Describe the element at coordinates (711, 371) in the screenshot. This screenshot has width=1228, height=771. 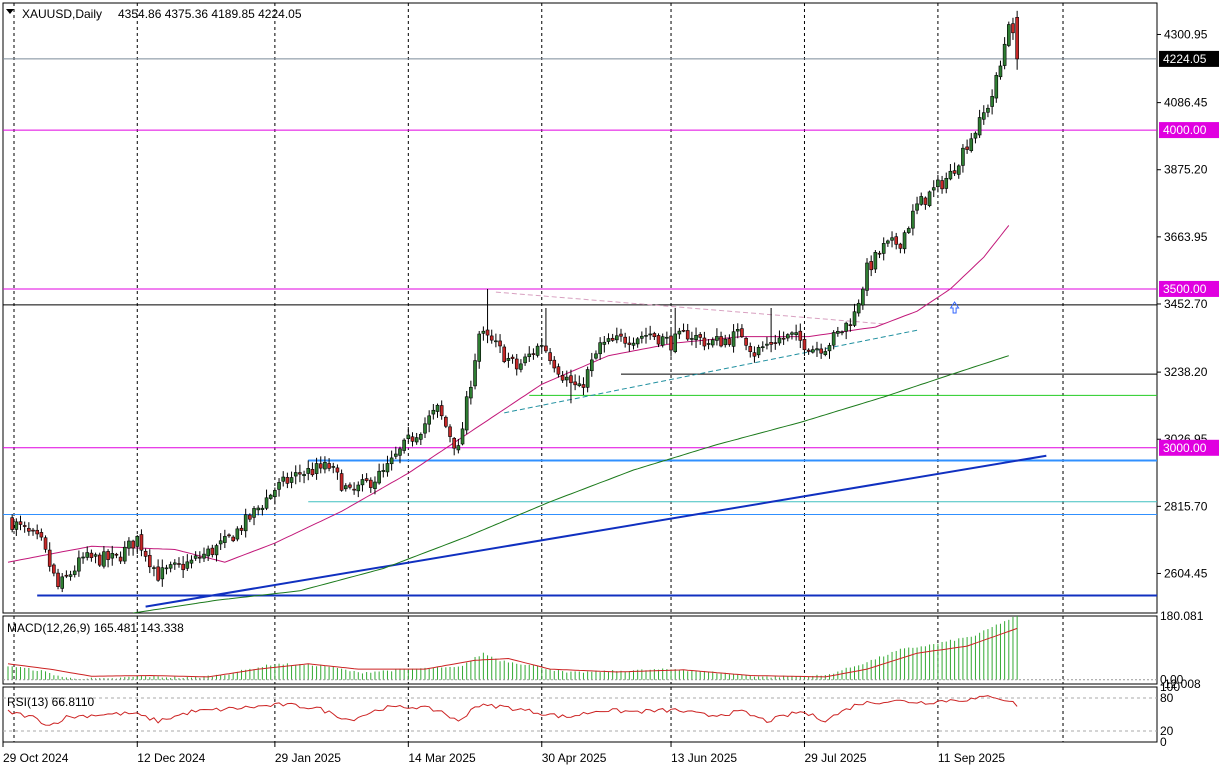
I see `trend-line` at that location.